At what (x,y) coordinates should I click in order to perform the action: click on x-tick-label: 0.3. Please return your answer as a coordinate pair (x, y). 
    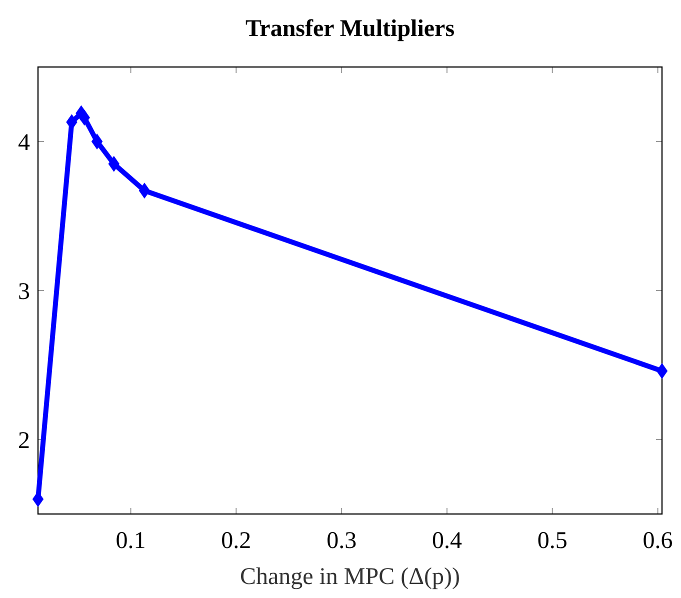
    Looking at the image, I should click on (341, 541).